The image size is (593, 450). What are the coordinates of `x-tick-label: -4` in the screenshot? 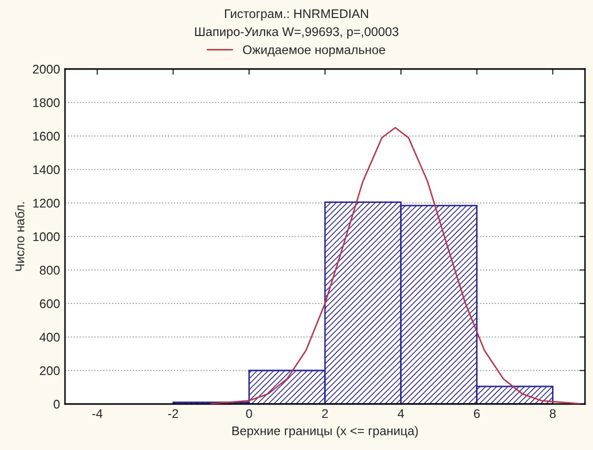 It's located at (97, 413).